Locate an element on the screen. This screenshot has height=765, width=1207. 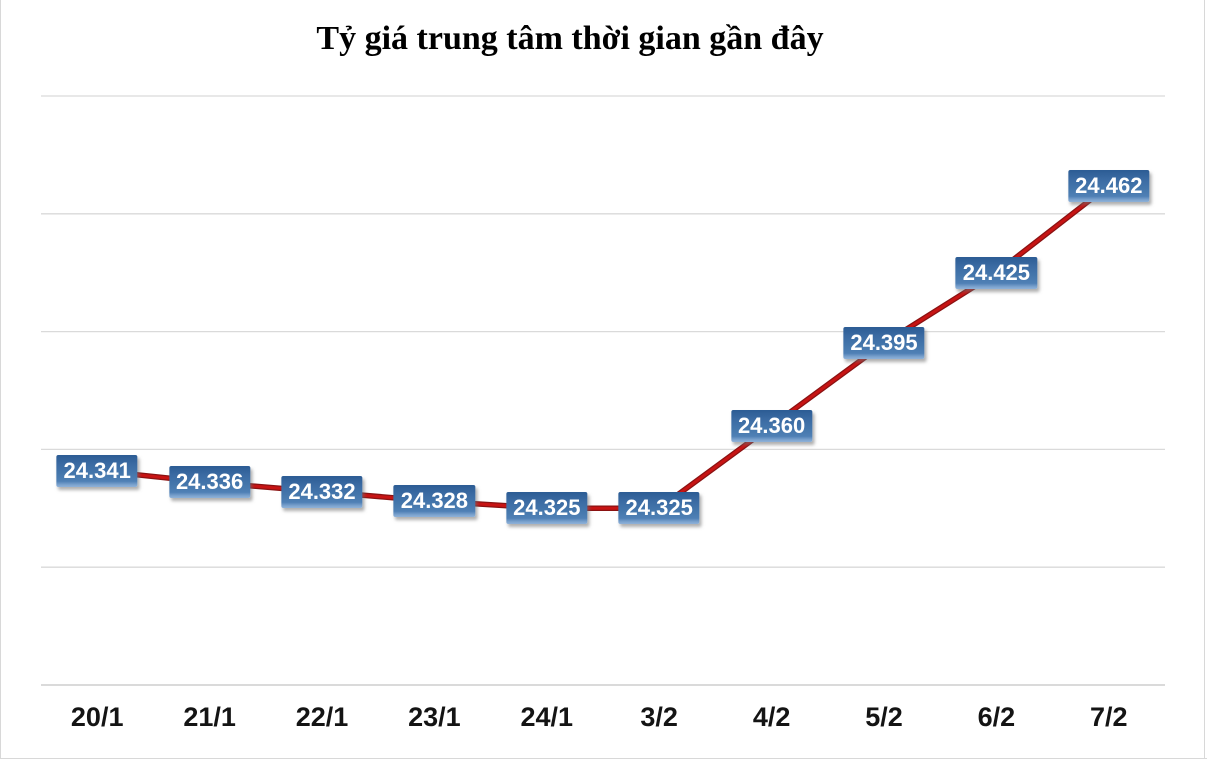
x-axis-label: 4/2 is located at coordinates (771, 717).